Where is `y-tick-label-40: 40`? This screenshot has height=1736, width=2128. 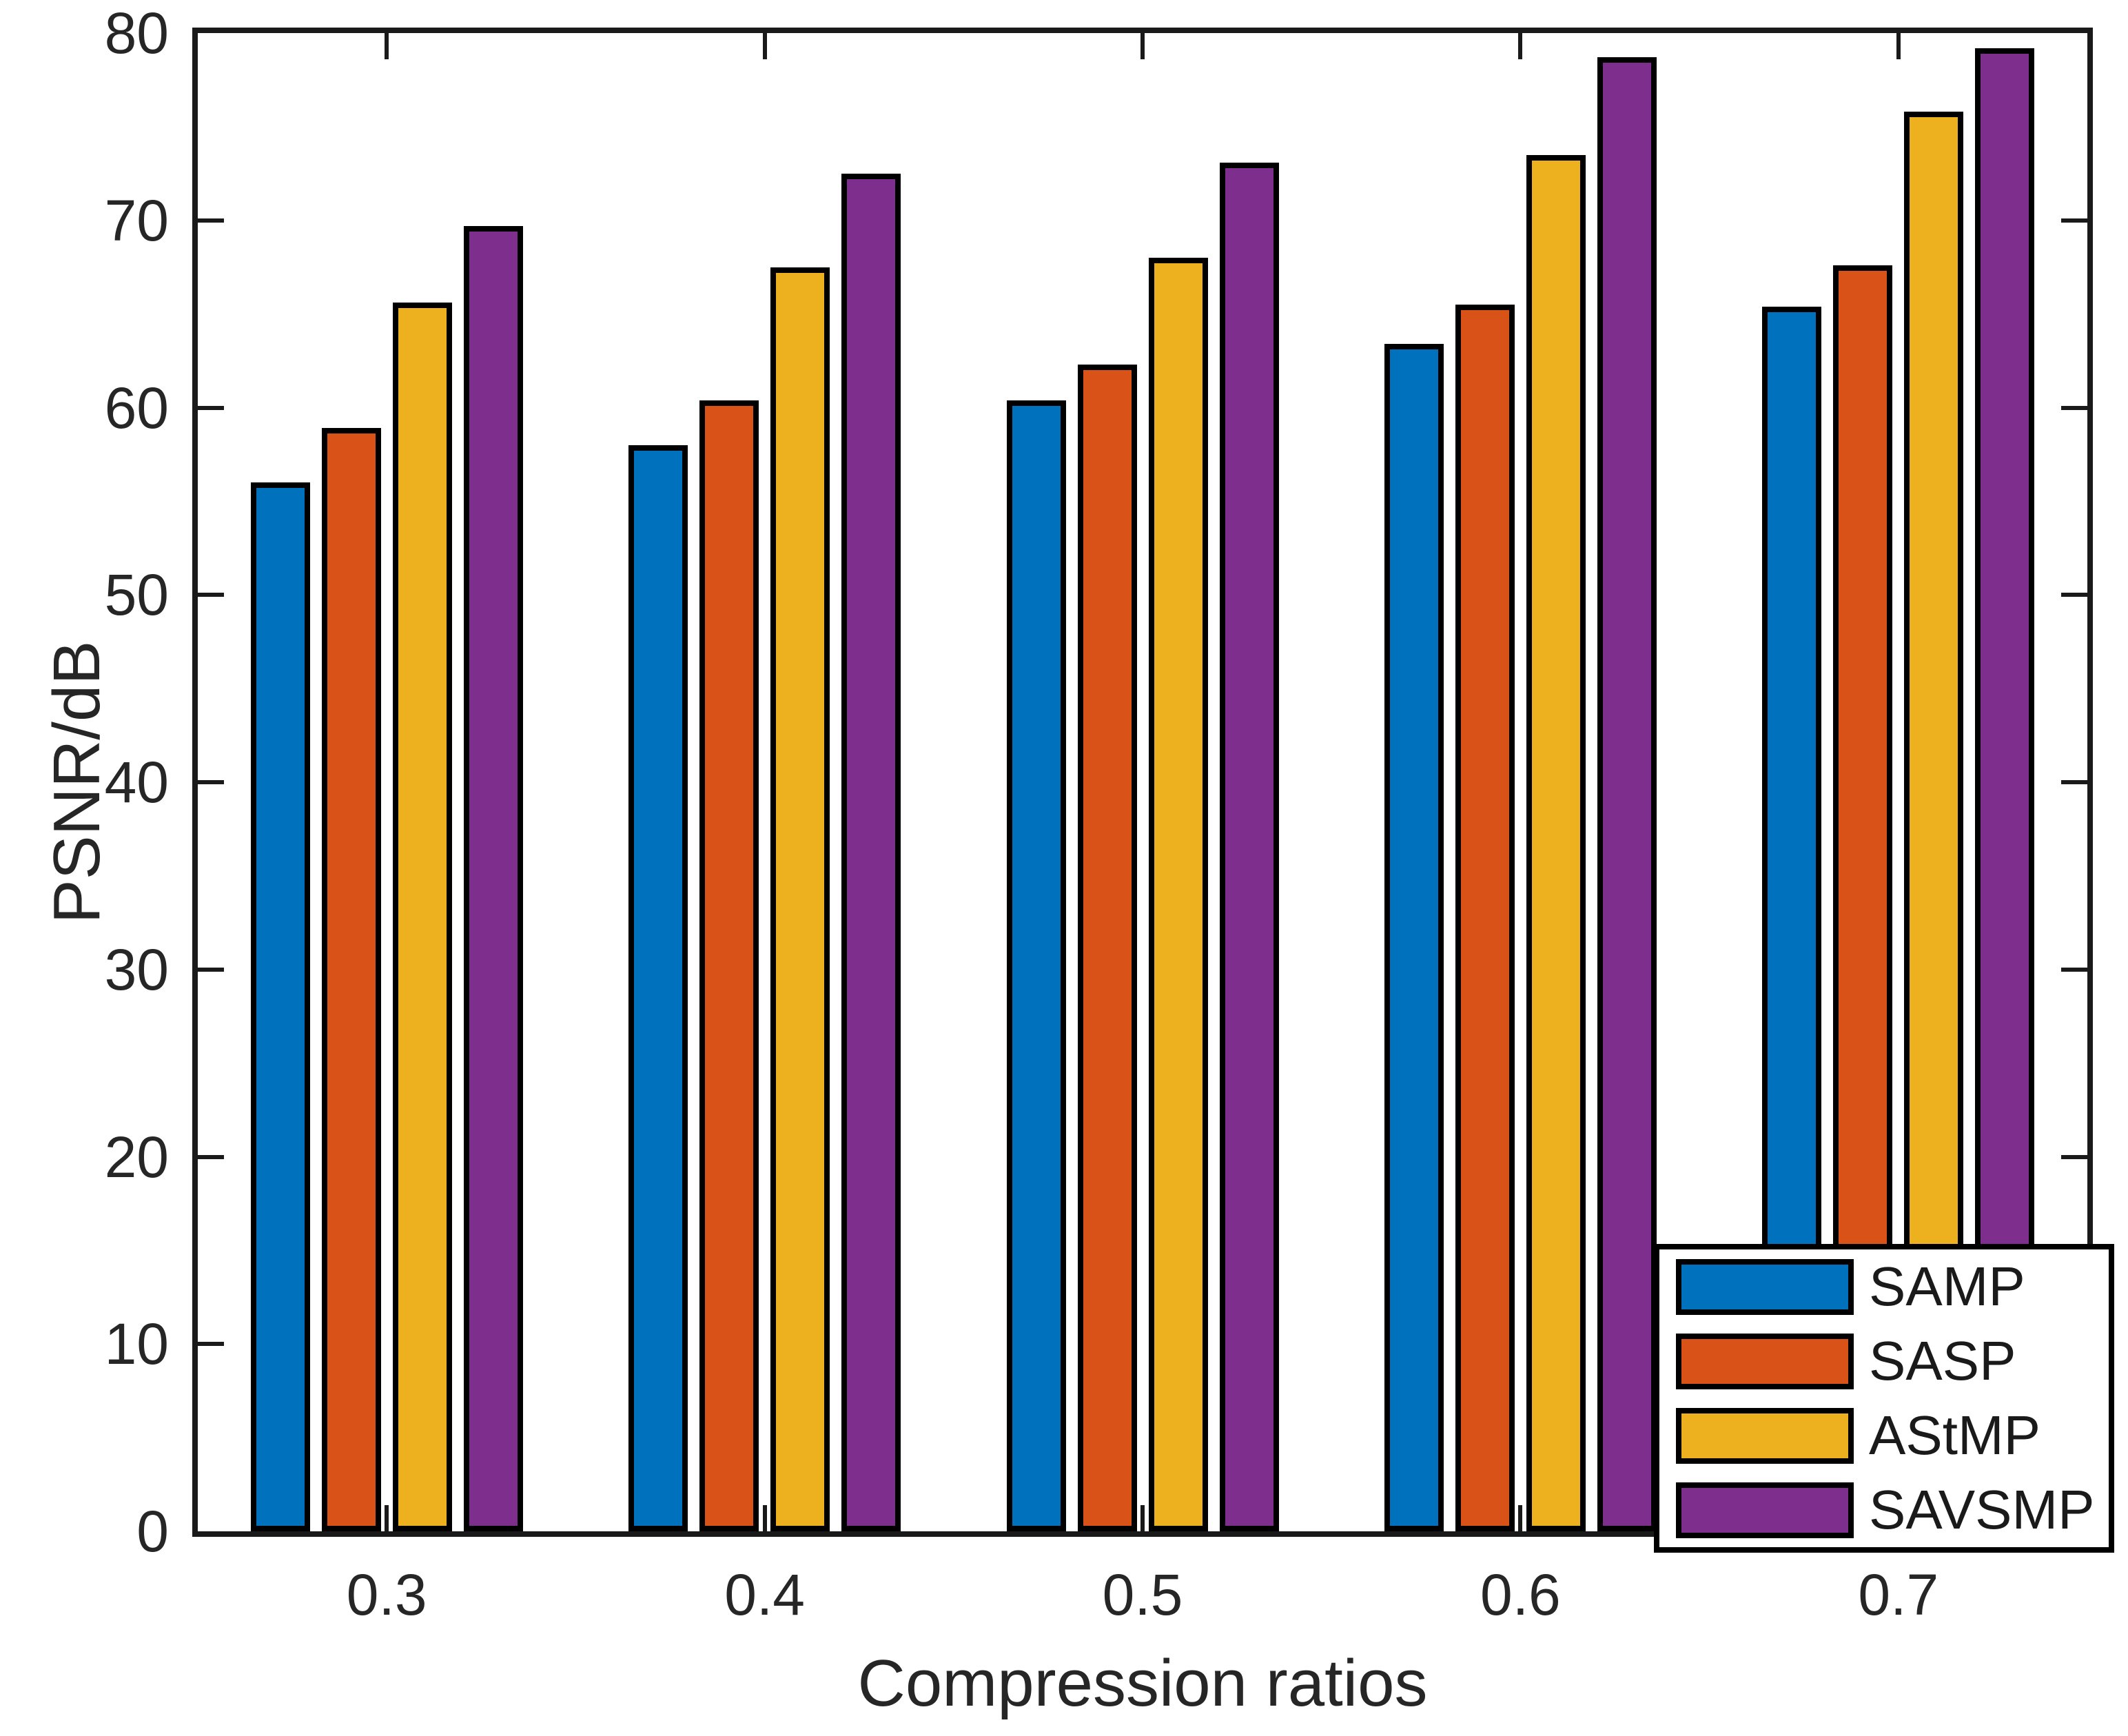
y-tick-label-40: 40 is located at coordinates (136, 782).